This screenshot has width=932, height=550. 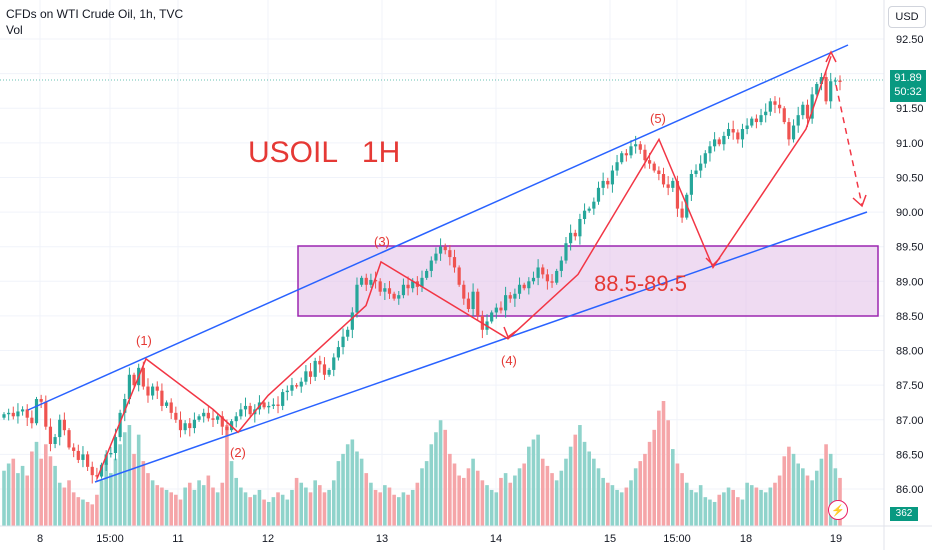 I want to click on wave-label-1: (1), so click(x=144, y=340).